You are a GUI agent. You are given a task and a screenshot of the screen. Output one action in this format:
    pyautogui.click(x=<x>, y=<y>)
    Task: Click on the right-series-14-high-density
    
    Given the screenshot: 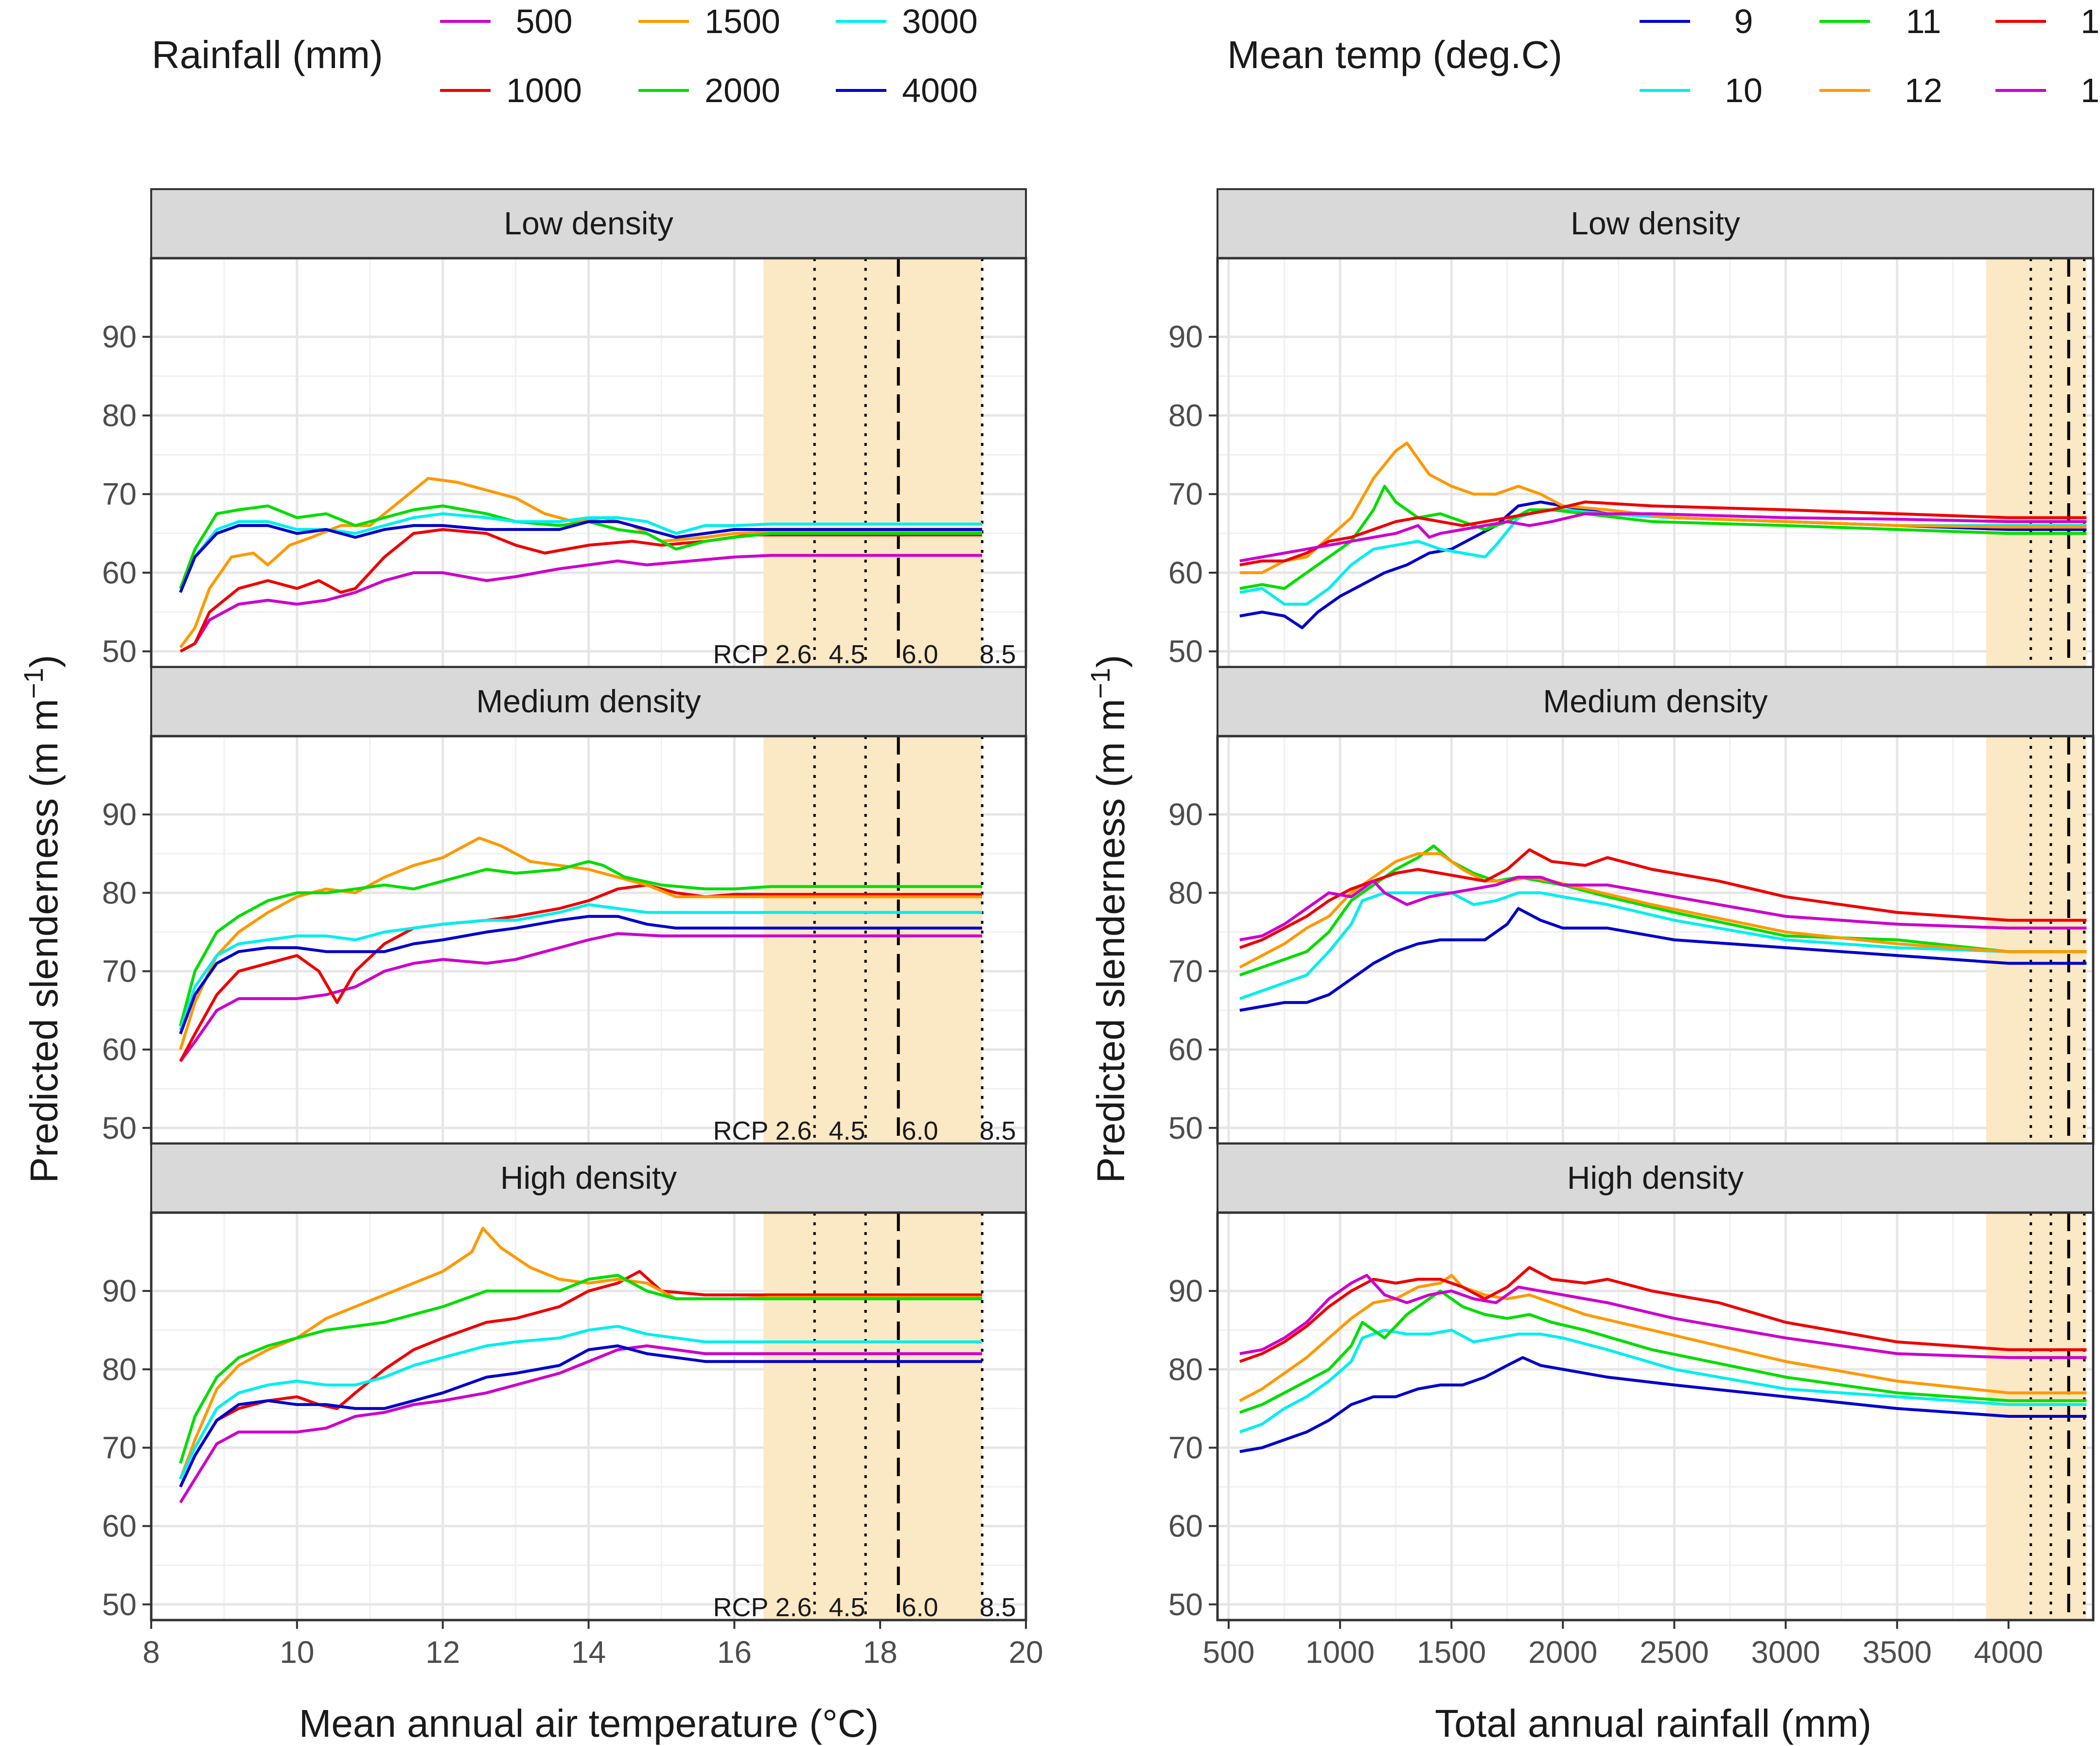 What is the action you would take?
    pyautogui.click(x=1663, y=1314)
    